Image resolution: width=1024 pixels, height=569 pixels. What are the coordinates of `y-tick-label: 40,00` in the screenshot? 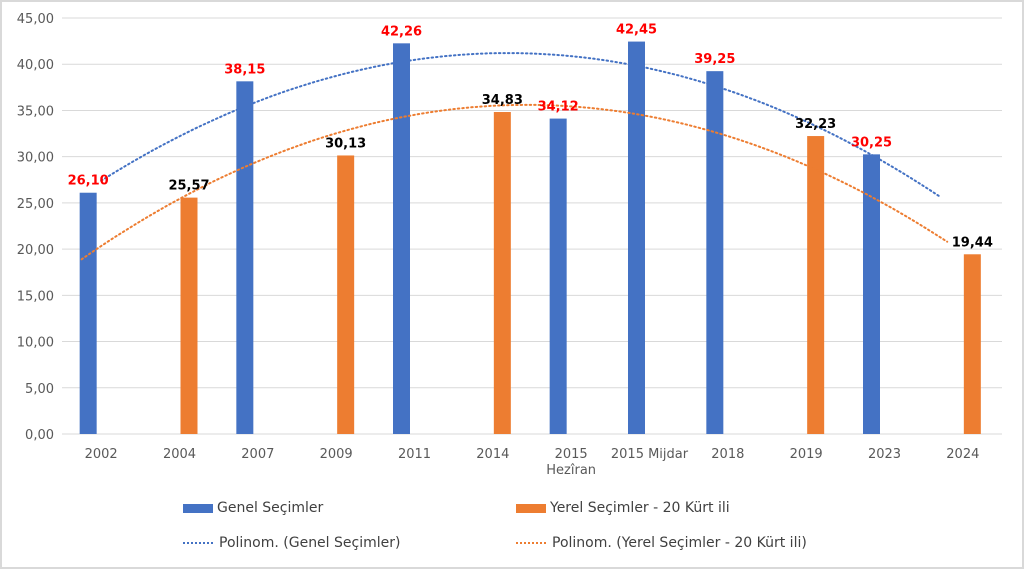 It's located at (35, 65).